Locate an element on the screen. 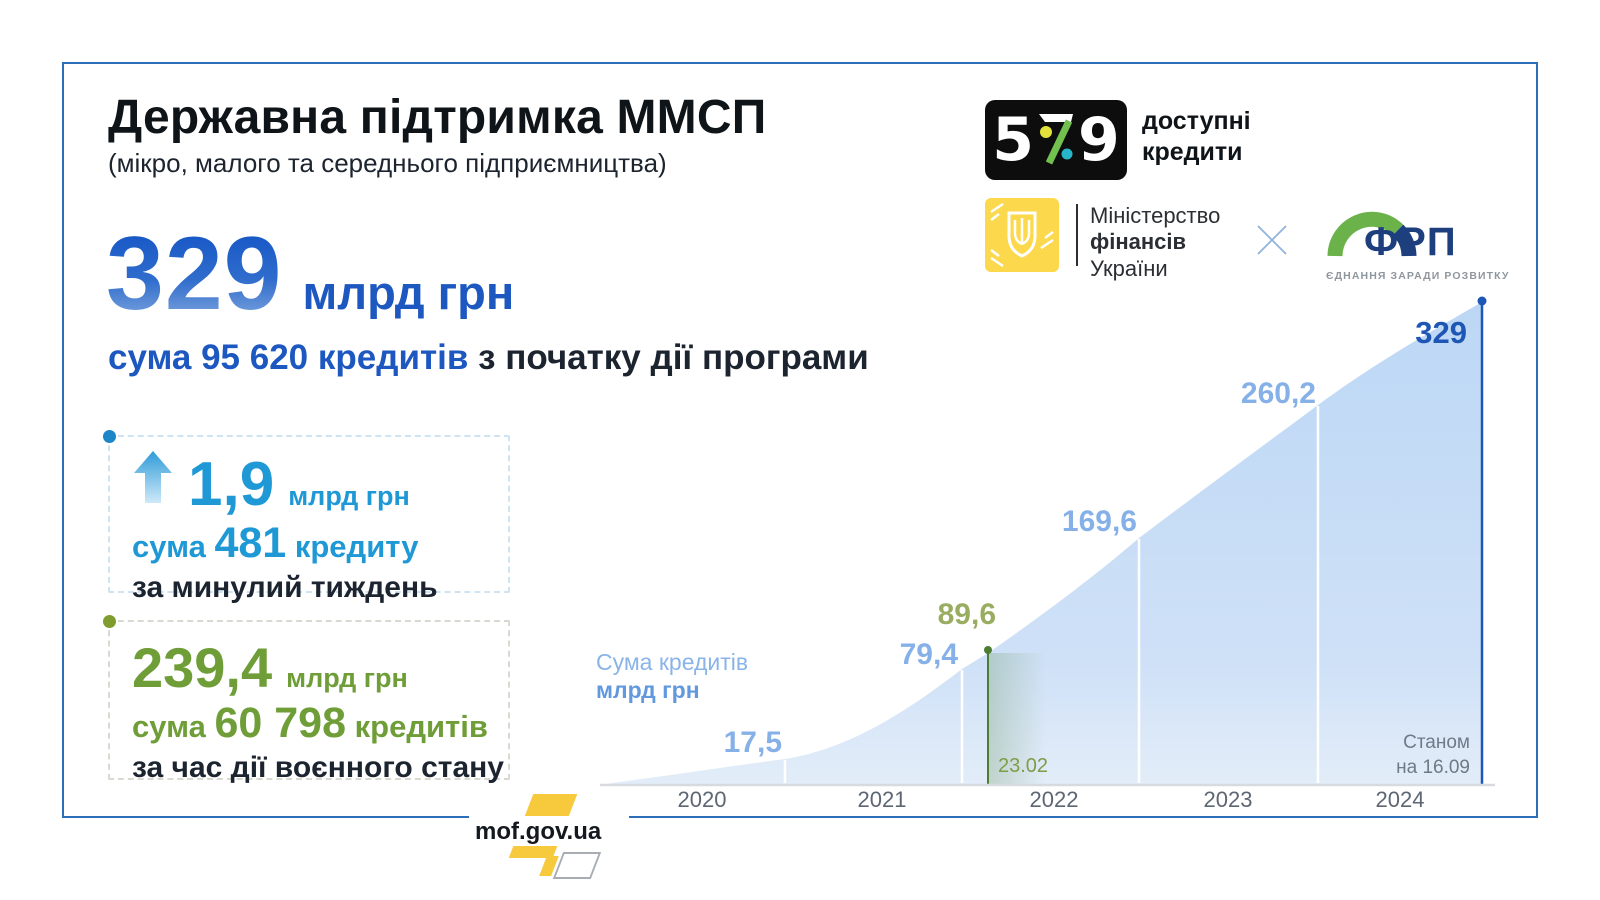 The width and height of the screenshot is (1600, 900). week-sum-prefix: сума is located at coordinates (169, 546).